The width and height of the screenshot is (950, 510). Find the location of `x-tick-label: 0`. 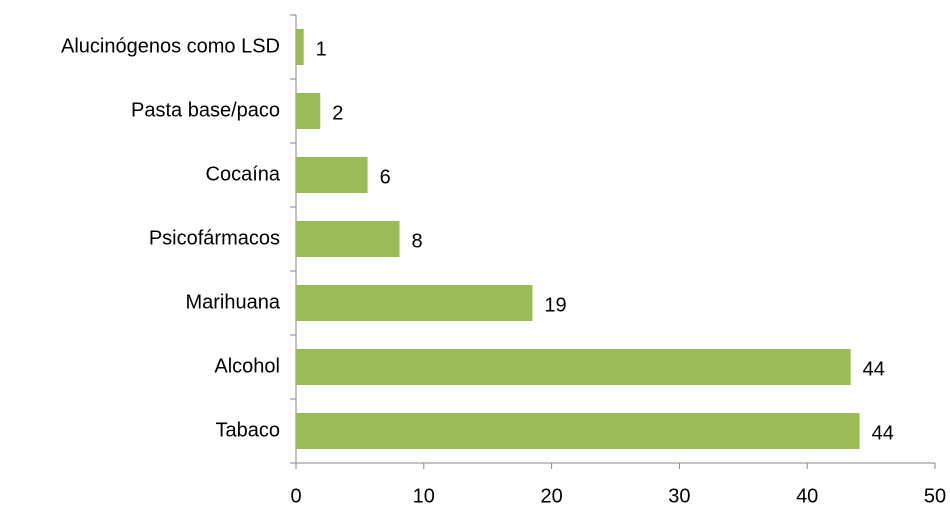

x-tick-label: 0 is located at coordinates (295, 496).